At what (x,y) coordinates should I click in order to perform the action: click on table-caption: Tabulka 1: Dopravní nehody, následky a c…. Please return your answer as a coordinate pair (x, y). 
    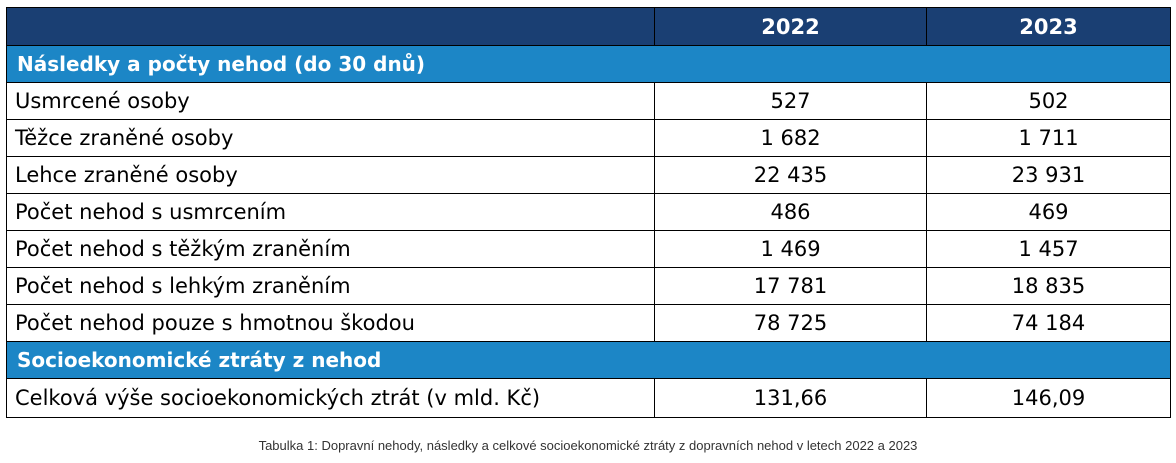
    Looking at the image, I should click on (588, 445).